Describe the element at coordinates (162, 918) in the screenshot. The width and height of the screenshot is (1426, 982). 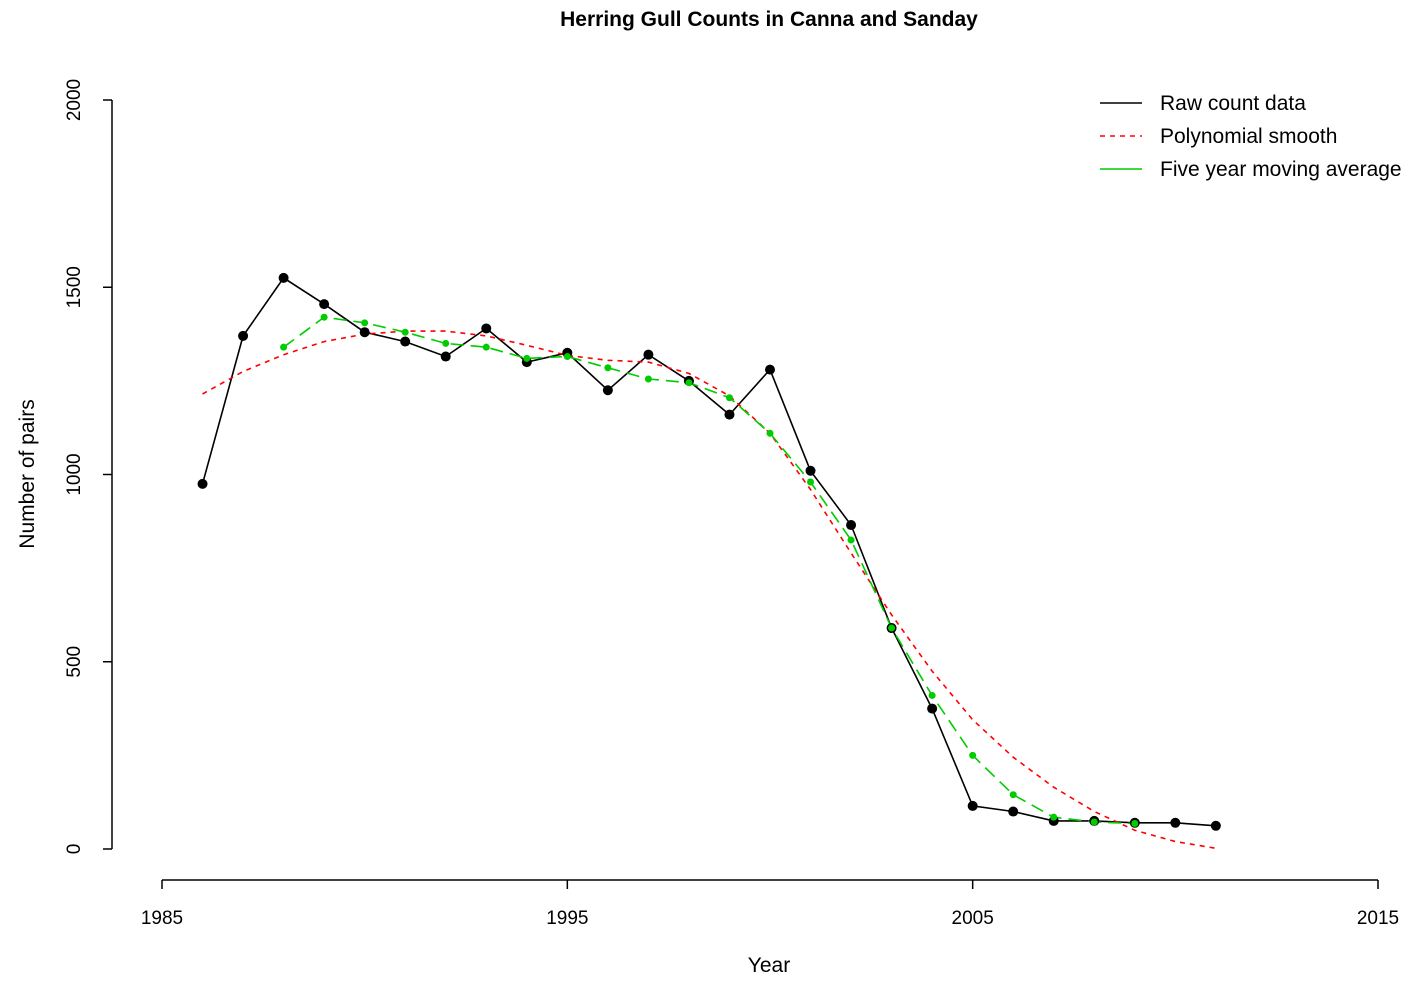
I see `x-tick-label: 1985` at that location.